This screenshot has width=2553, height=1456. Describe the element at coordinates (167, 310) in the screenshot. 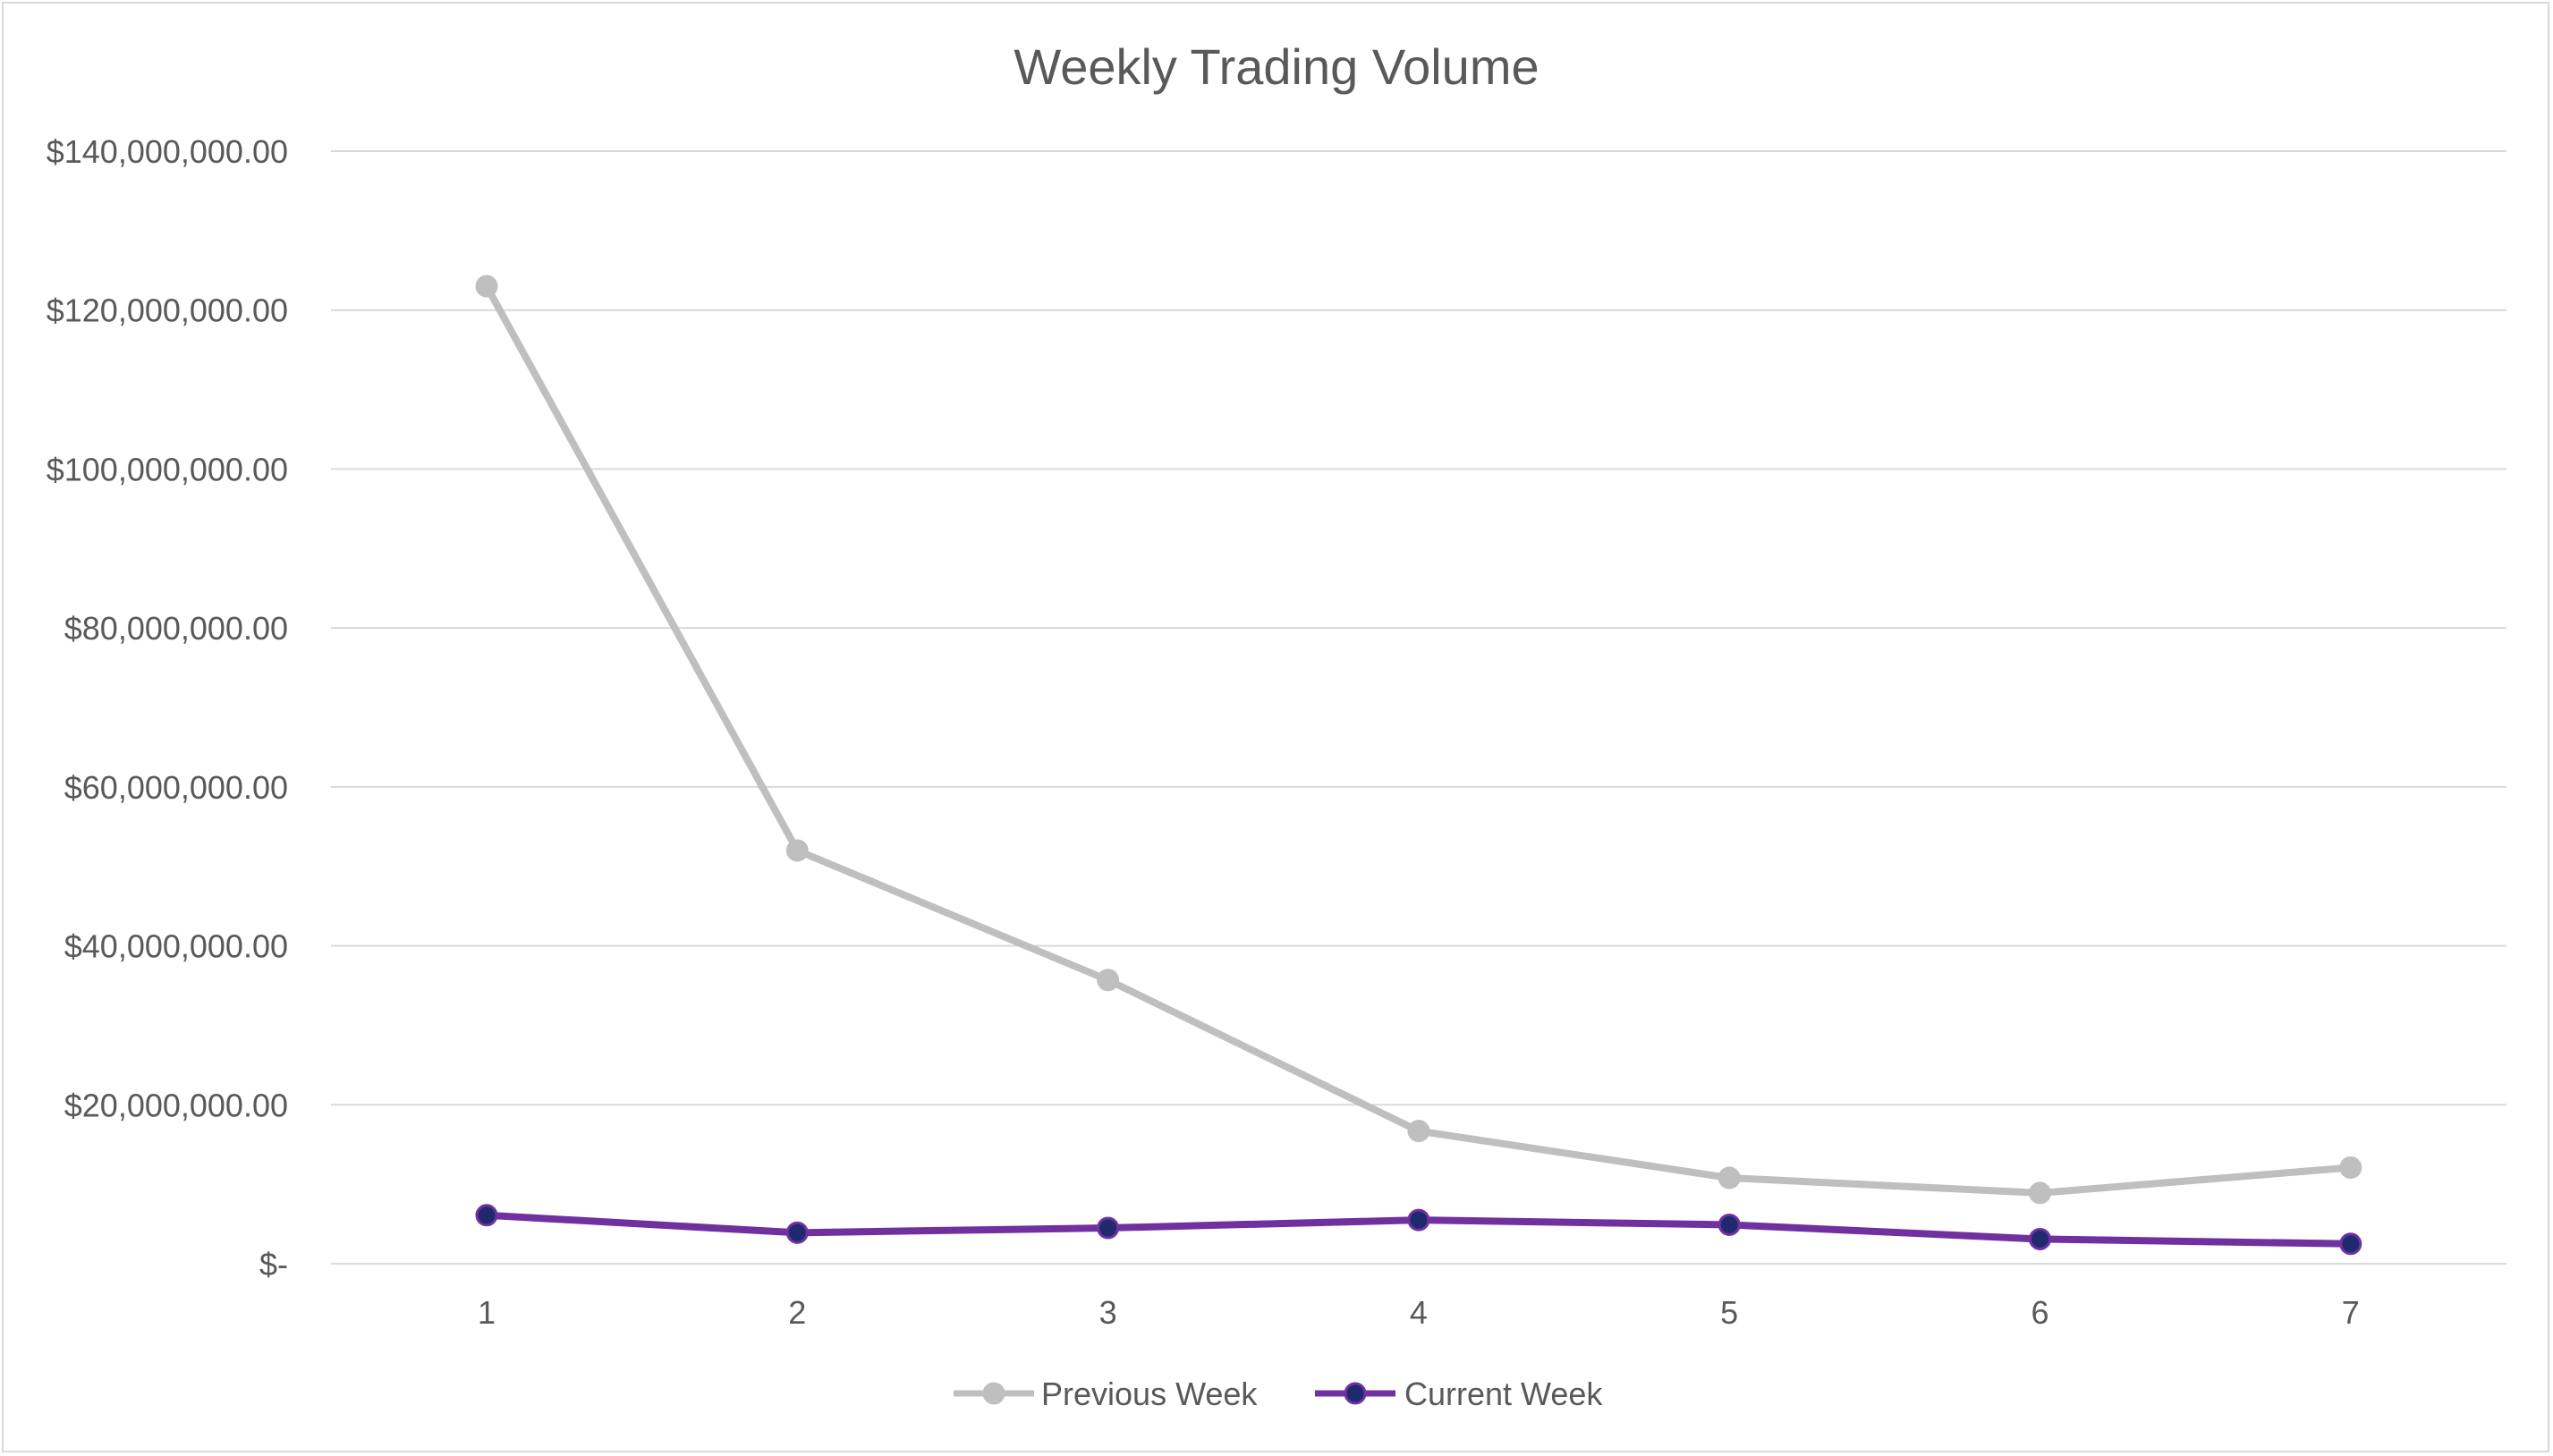

I see `y-tick-label: $120,000,000.00` at that location.